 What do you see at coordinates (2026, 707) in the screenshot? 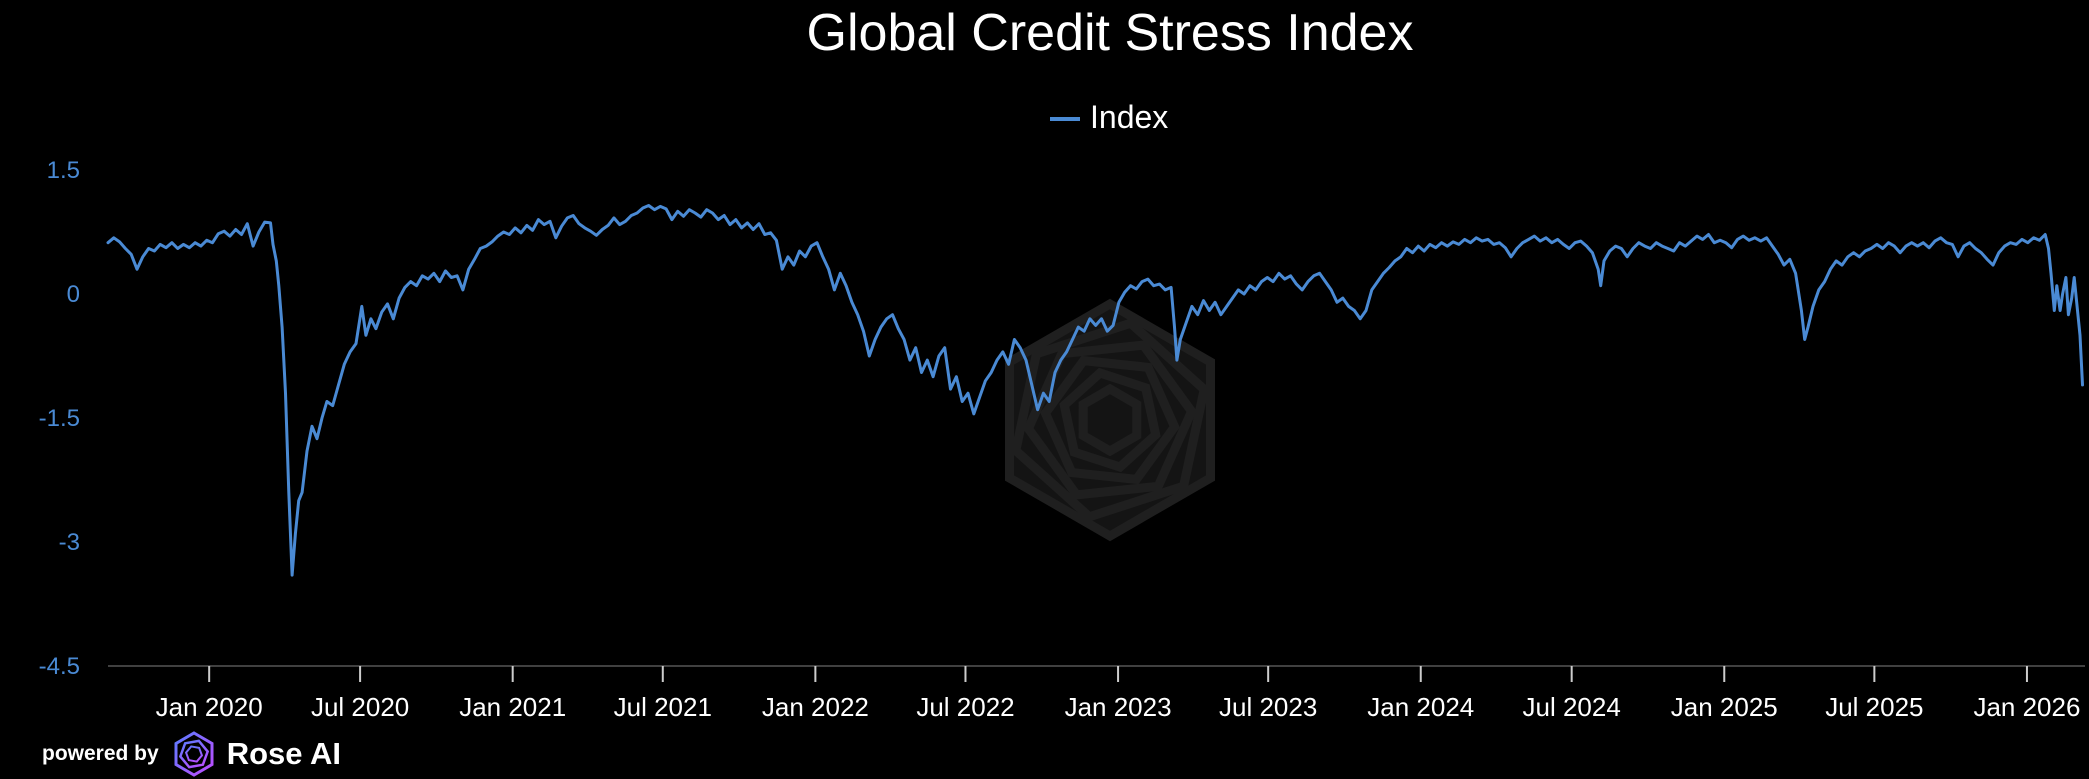
I see `x-tick-label: Jan 2026` at bounding box center [2026, 707].